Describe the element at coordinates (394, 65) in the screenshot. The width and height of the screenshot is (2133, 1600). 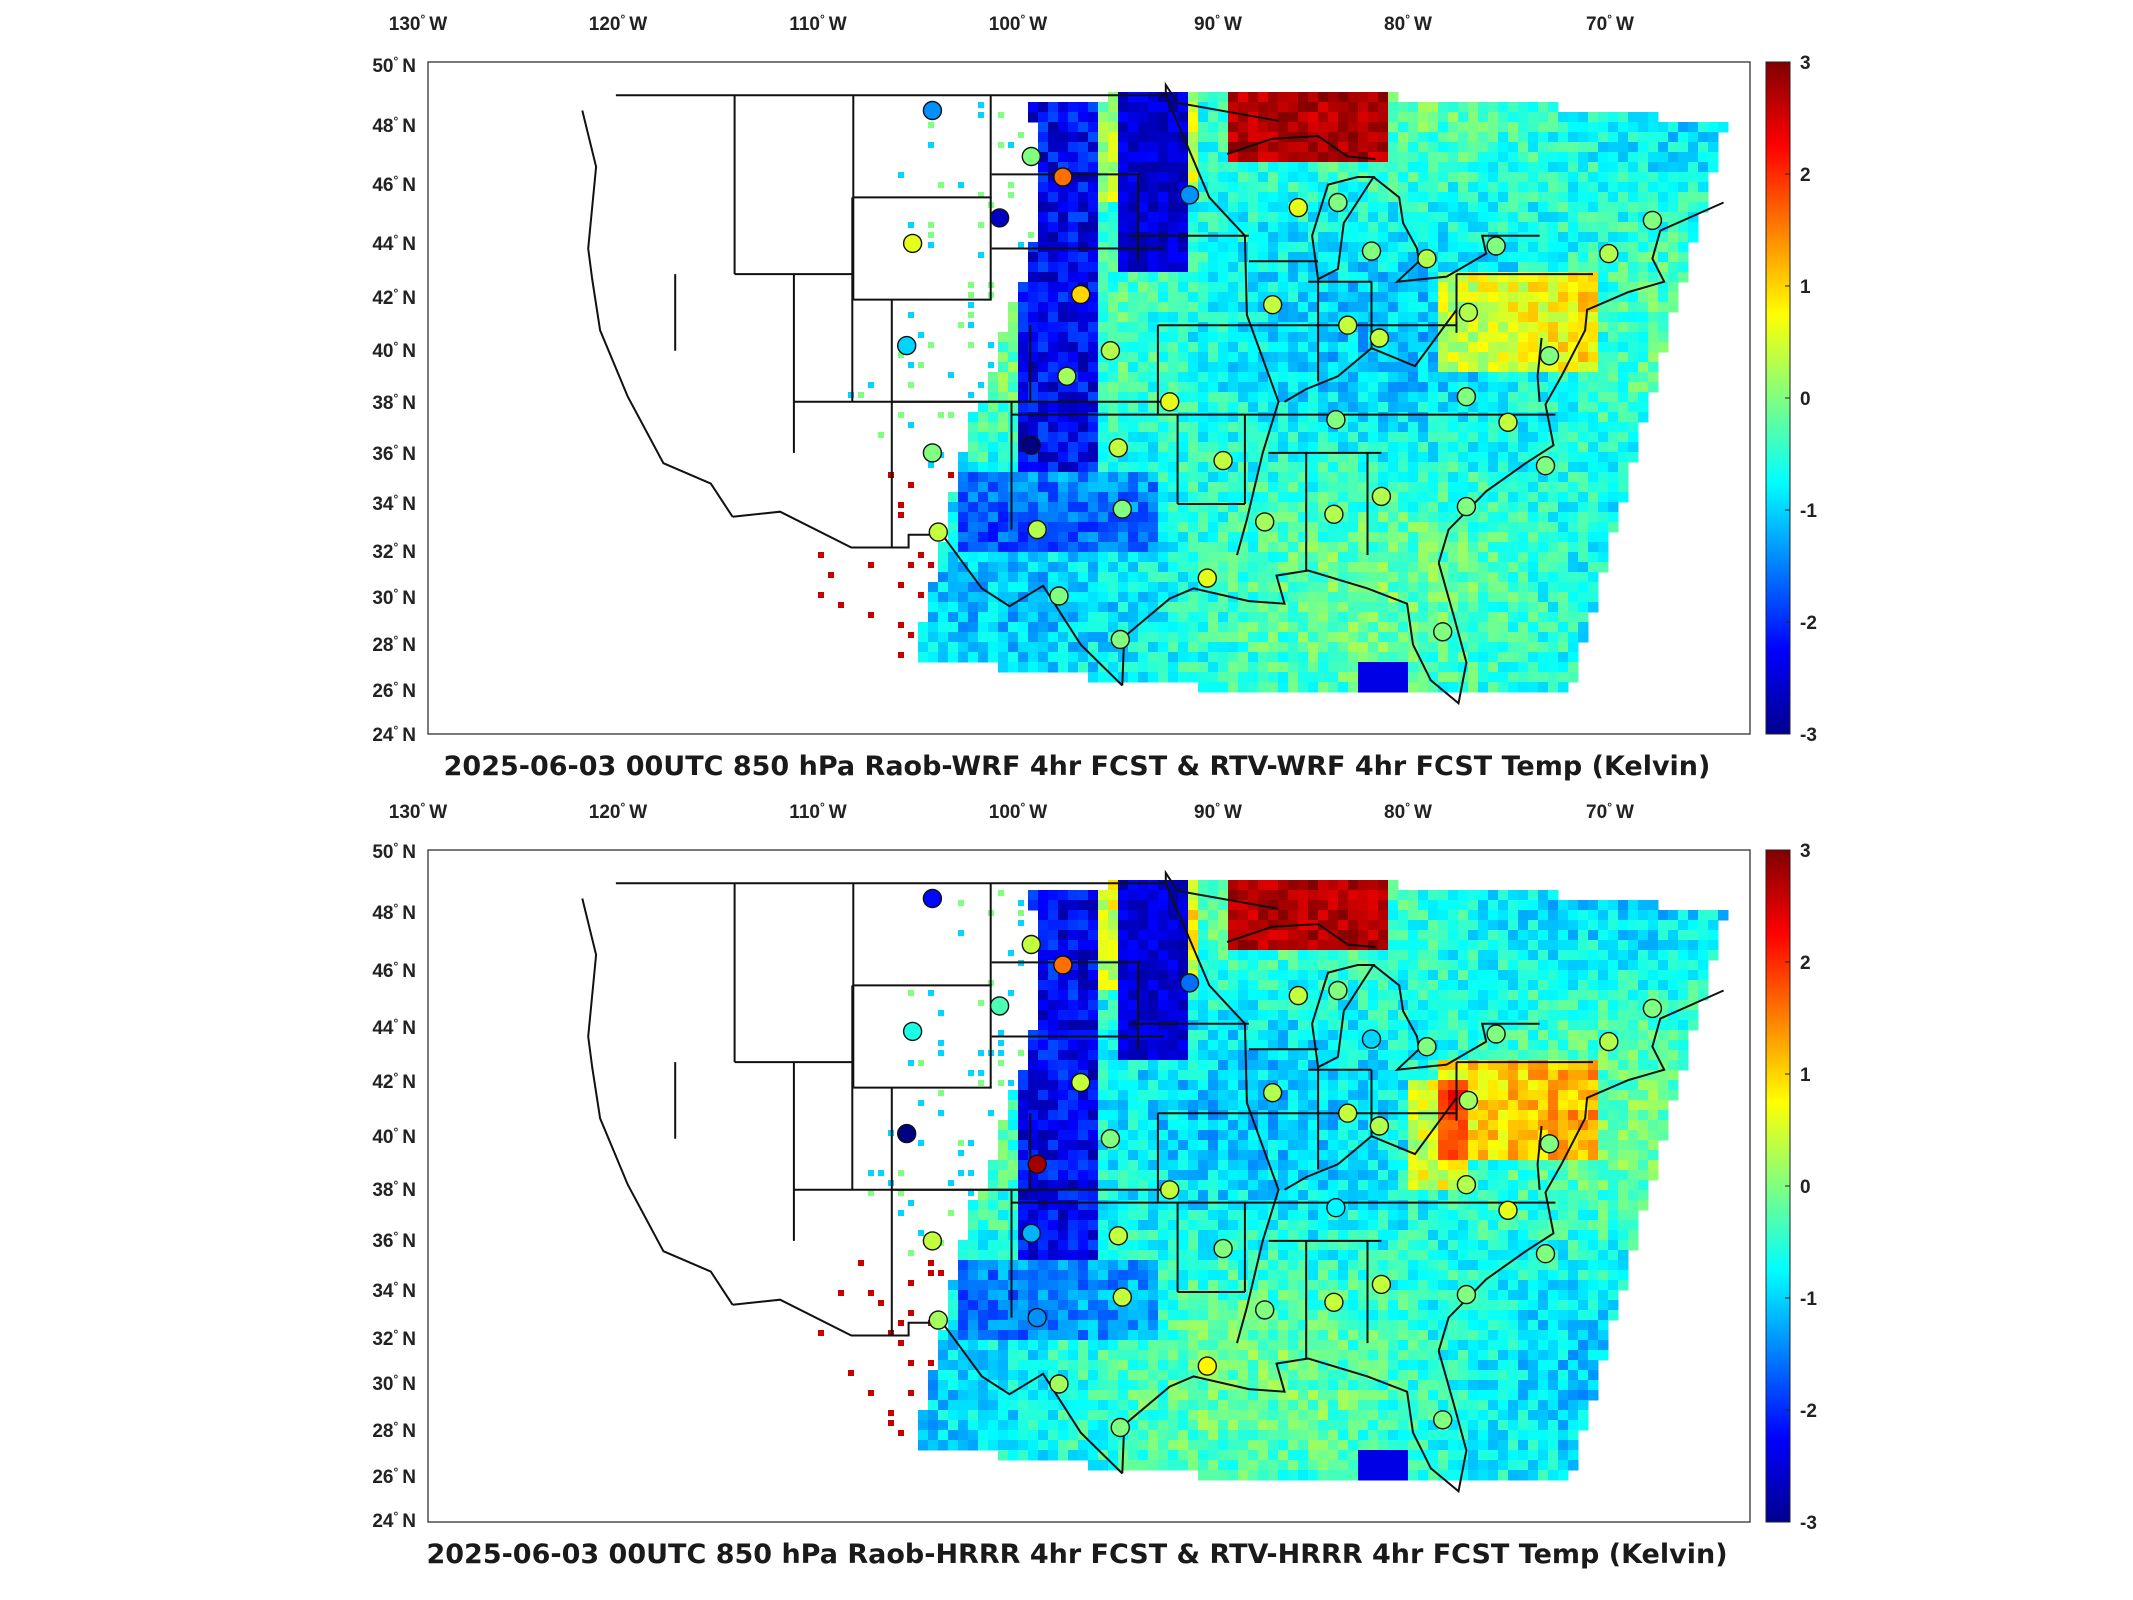
I see `lat-tick-label: 50° N` at that location.